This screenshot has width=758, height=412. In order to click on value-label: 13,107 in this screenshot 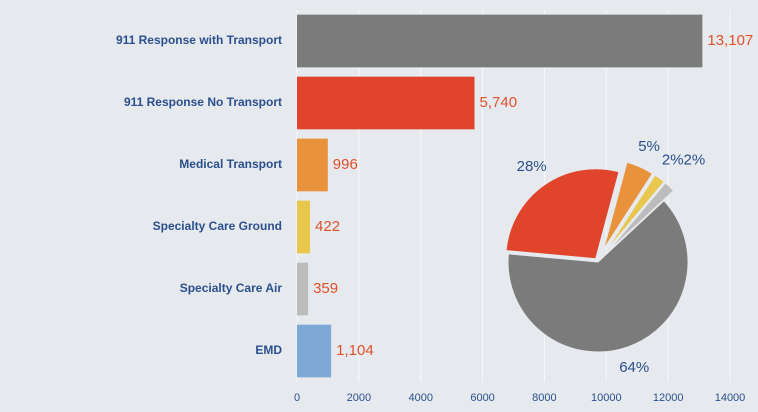, I will do `click(730, 40)`.